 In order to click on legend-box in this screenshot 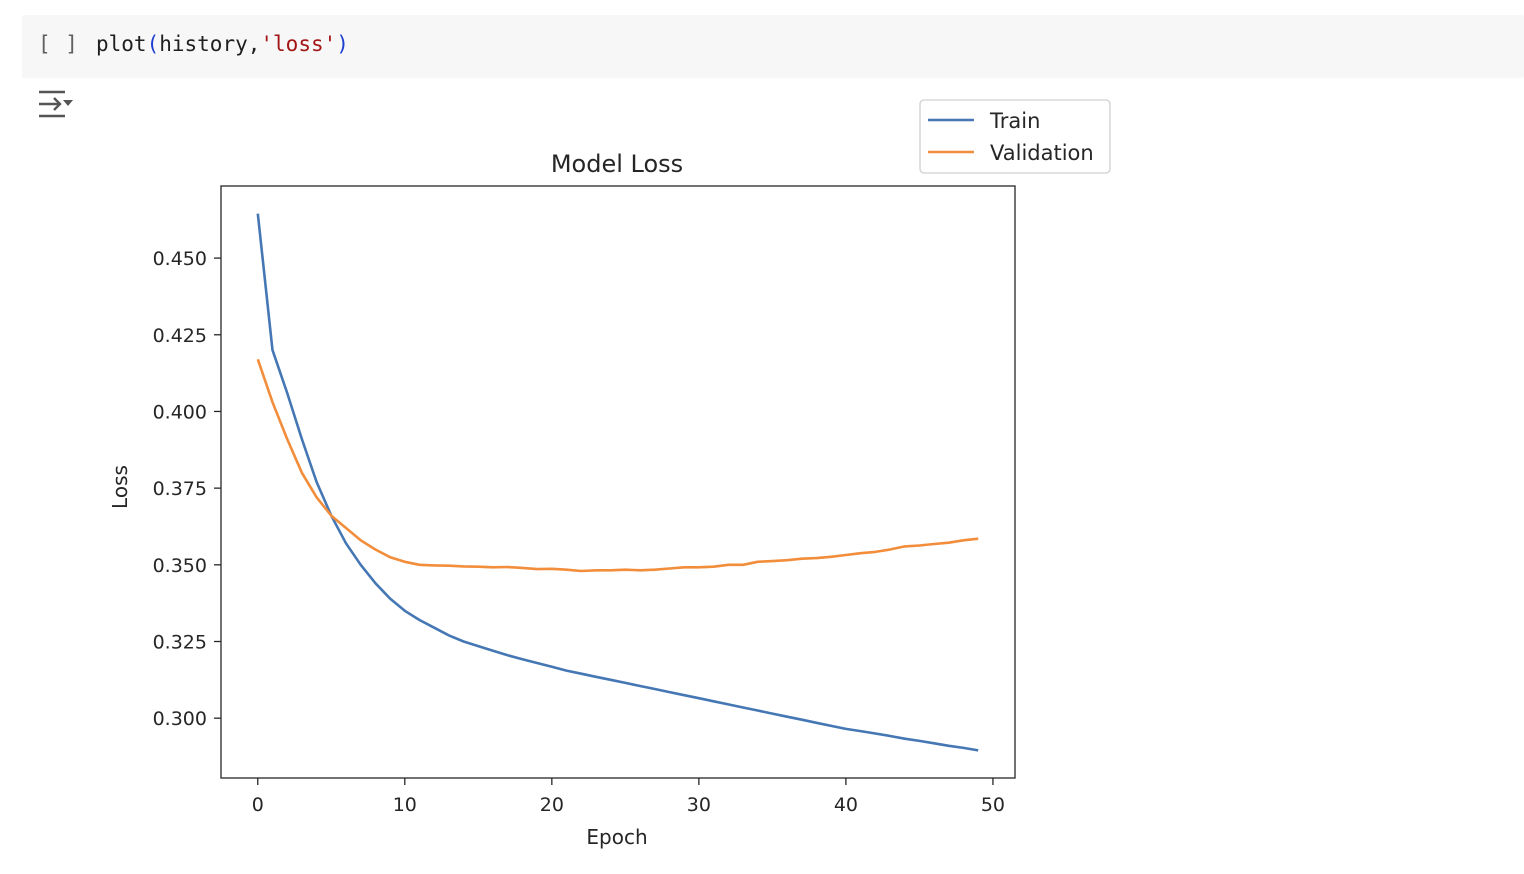, I will do `click(1015, 136)`.